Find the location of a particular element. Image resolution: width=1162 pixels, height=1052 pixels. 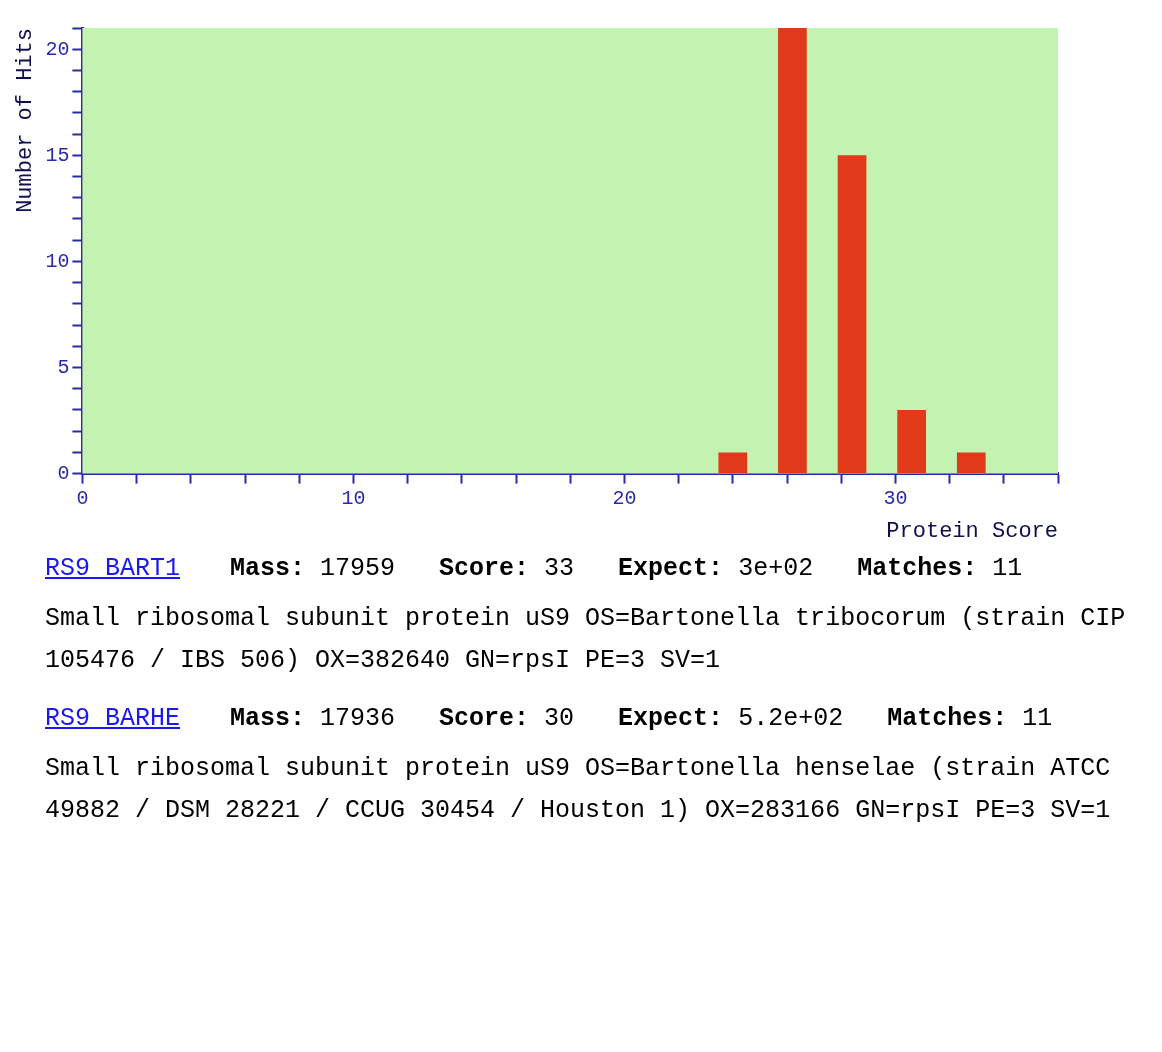

text: RS9_BART1 is located at coordinates (113, 568).